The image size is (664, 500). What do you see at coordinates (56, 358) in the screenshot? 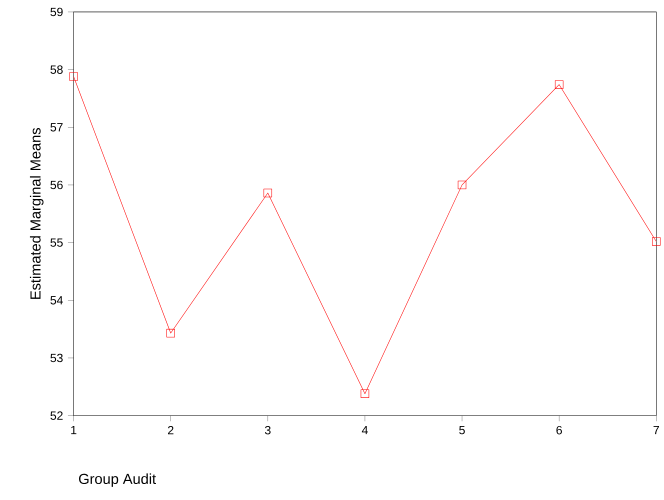
I see `y-tick-label: 53` at bounding box center [56, 358].